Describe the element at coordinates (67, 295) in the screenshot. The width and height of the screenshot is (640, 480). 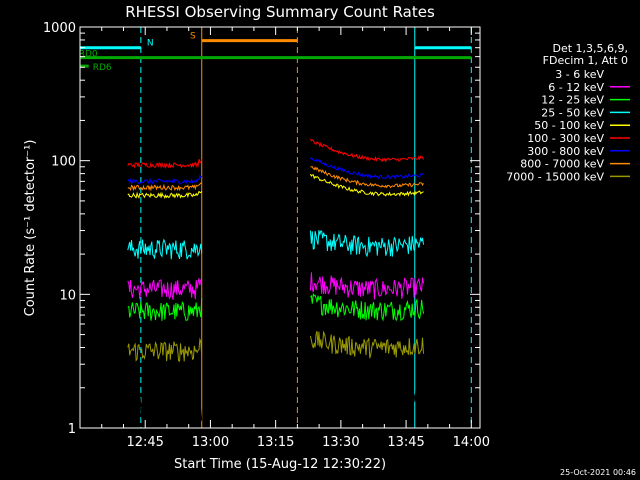
I see `y-tick-label: 10` at that location.